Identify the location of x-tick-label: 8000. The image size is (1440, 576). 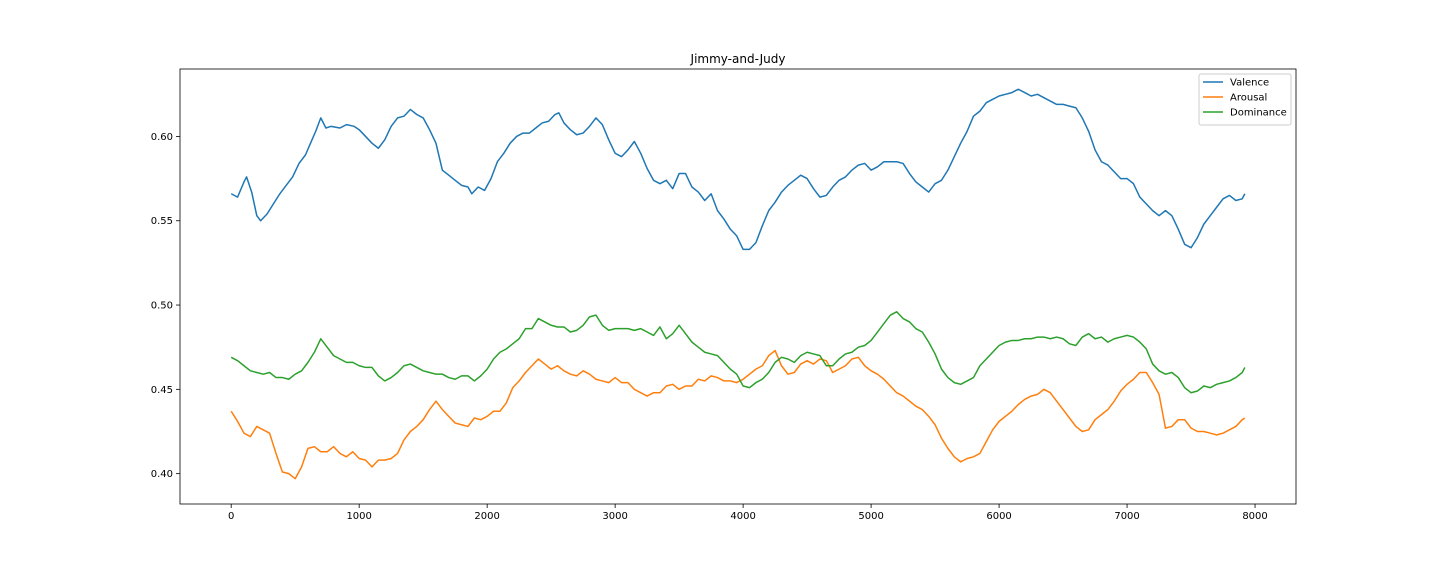
(1254, 516).